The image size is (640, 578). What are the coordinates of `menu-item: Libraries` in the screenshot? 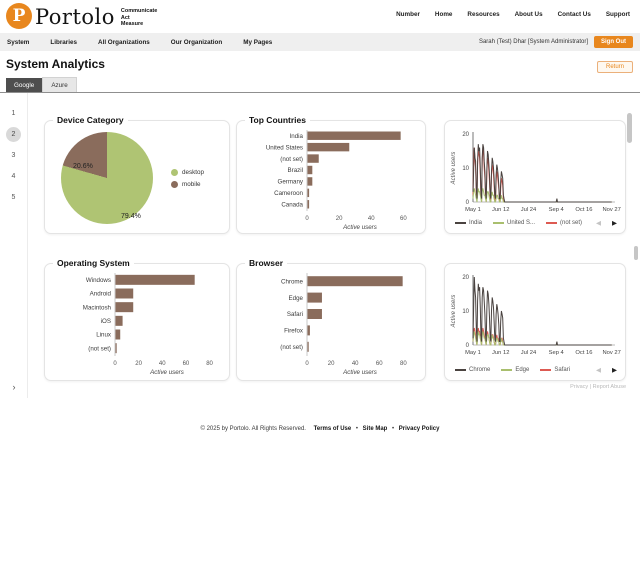 It's located at (64, 42).